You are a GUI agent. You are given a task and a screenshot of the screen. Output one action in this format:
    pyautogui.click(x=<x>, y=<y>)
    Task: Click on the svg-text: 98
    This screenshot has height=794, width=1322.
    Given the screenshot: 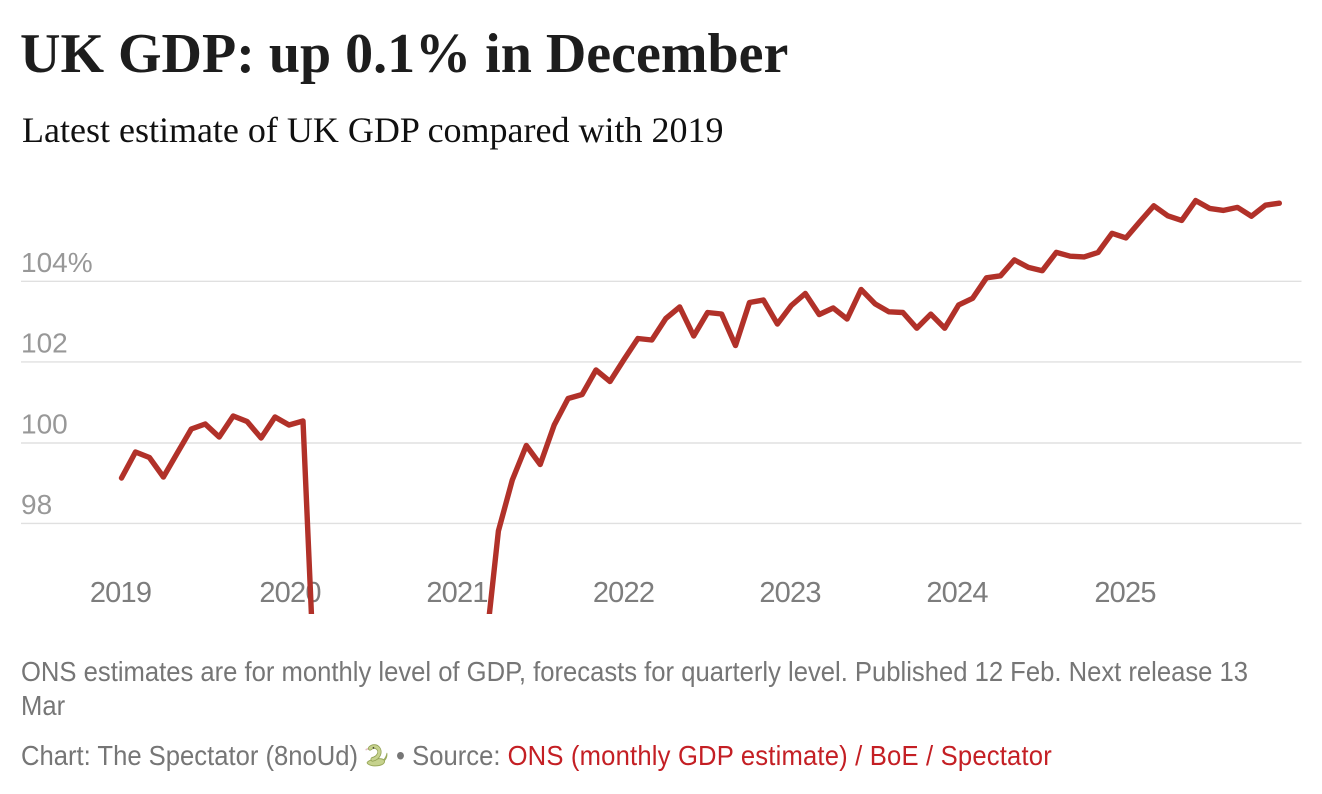 What is the action you would take?
    pyautogui.click(x=36, y=504)
    